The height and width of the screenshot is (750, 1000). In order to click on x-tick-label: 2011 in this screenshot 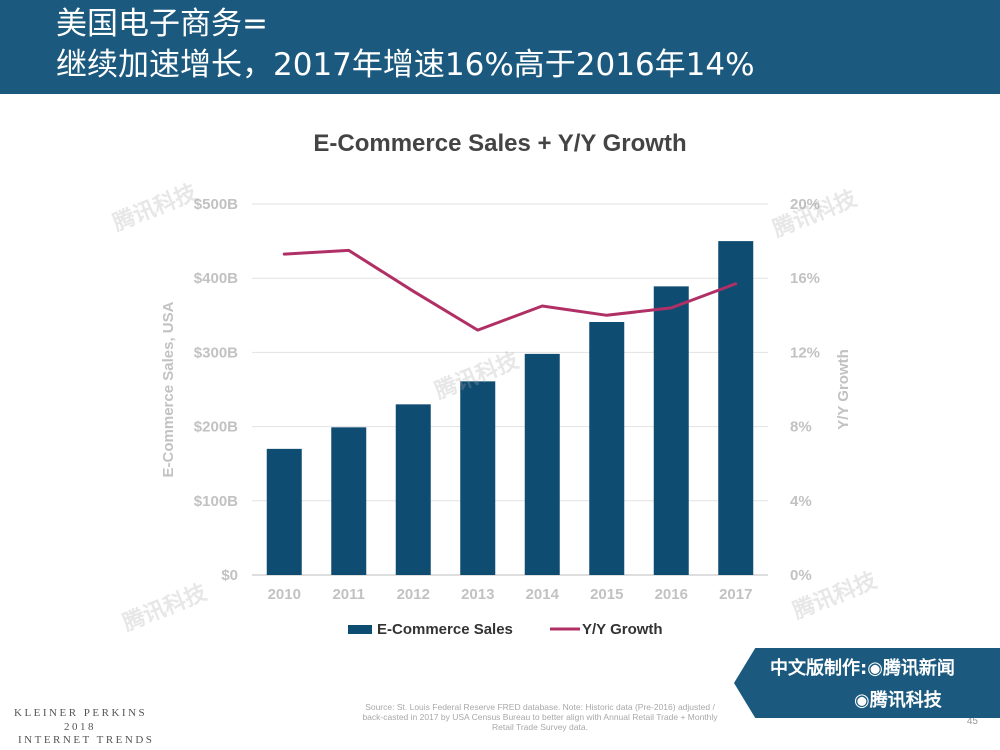, I will do `click(348, 594)`.